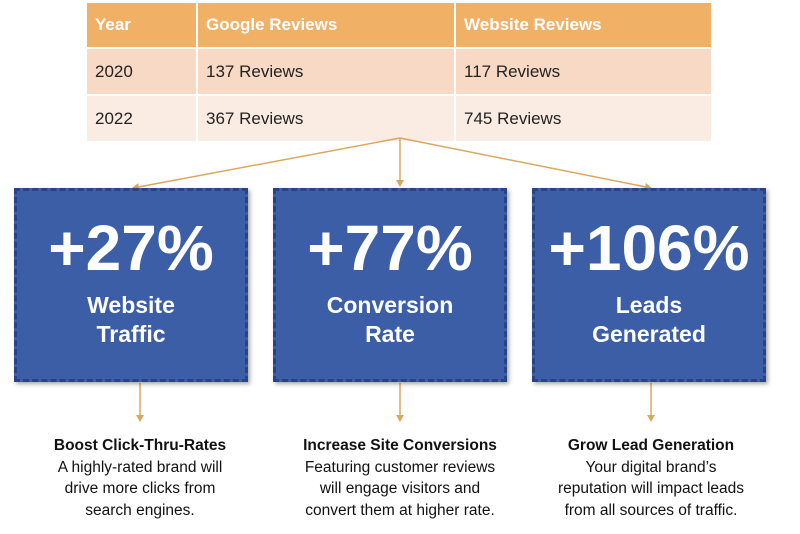  What do you see at coordinates (651, 488) in the screenshot?
I see `caption-line: reputation will impact leads` at bounding box center [651, 488].